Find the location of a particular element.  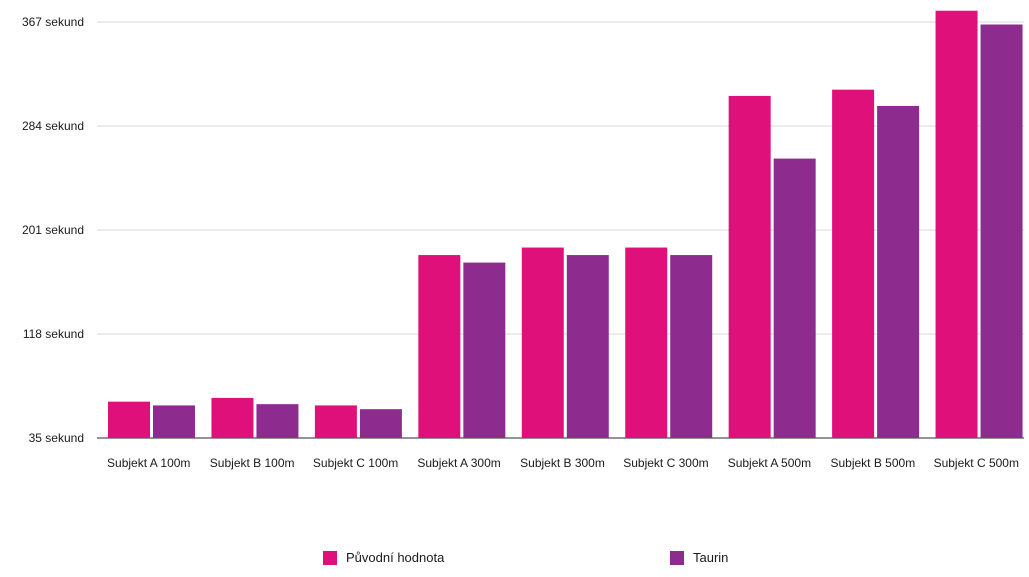

y-tick-label: 201 sekund is located at coordinates (53, 230).